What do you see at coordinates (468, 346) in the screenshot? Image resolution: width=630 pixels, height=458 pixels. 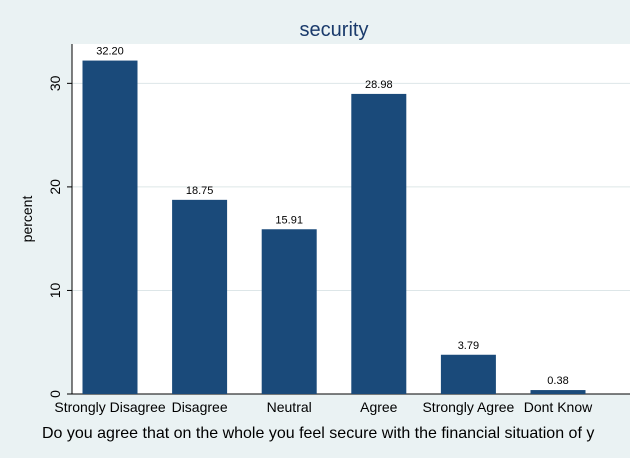 I see `value-label: 3.79` at bounding box center [468, 346].